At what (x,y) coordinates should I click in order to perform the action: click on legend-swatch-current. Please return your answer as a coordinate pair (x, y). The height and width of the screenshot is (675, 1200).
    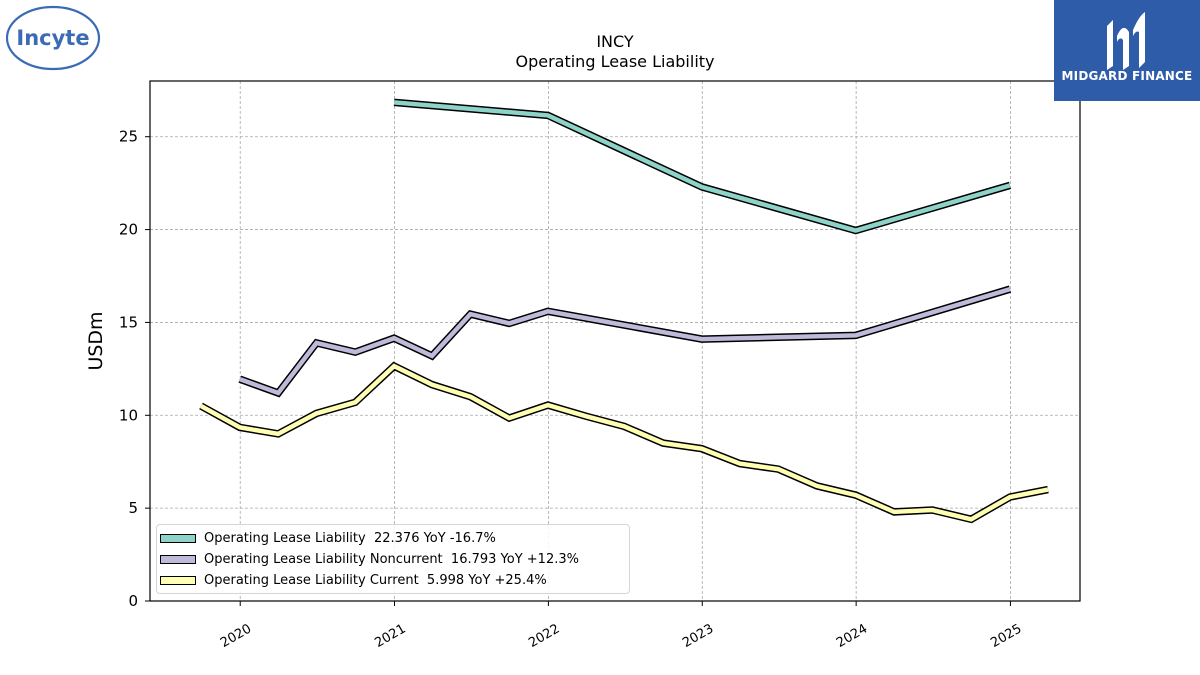
    Looking at the image, I should click on (178, 580).